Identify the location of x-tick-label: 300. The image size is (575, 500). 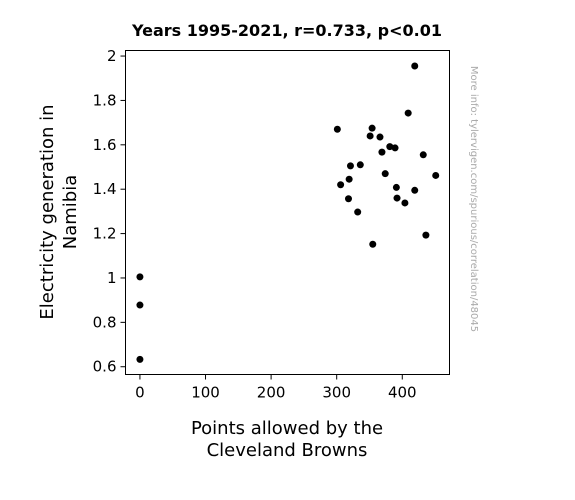
(336, 393).